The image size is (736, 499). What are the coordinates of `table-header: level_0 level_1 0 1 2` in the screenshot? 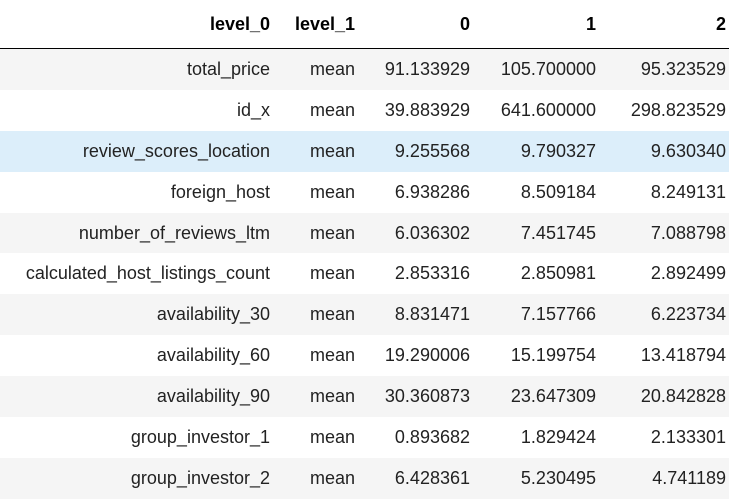 It's located at (364, 24).